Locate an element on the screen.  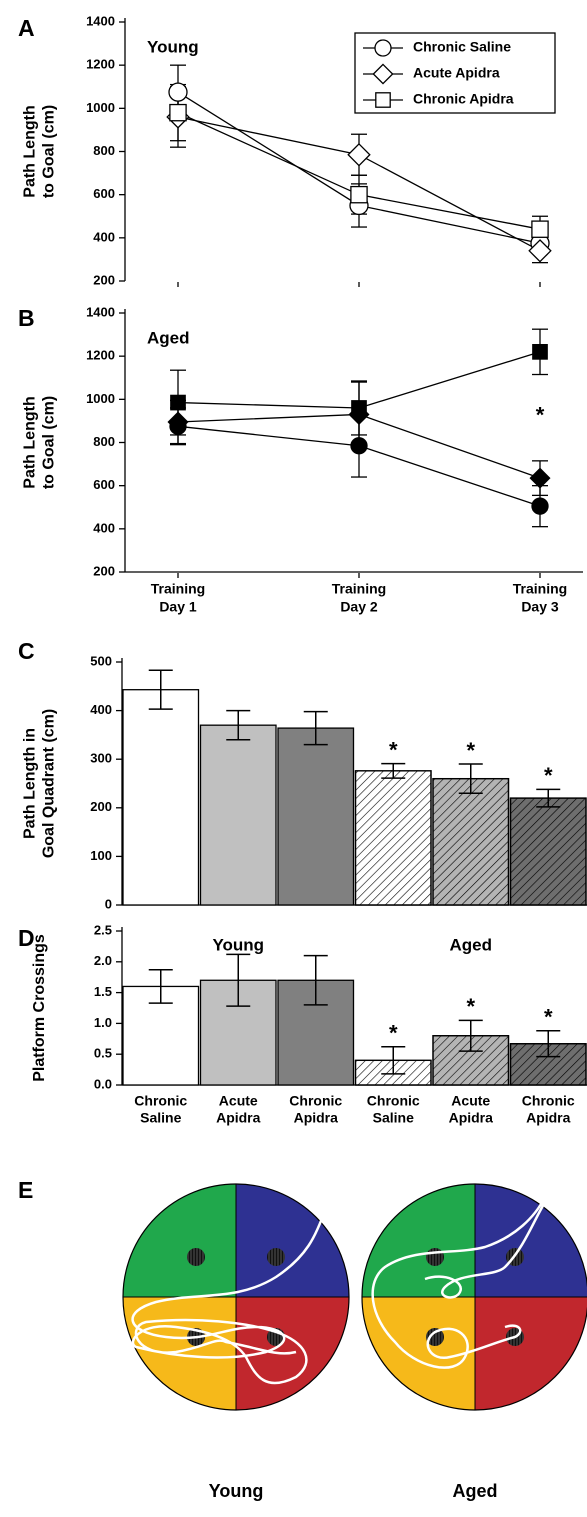
x-tick-label: Saline is located at coordinates (160, 1118).